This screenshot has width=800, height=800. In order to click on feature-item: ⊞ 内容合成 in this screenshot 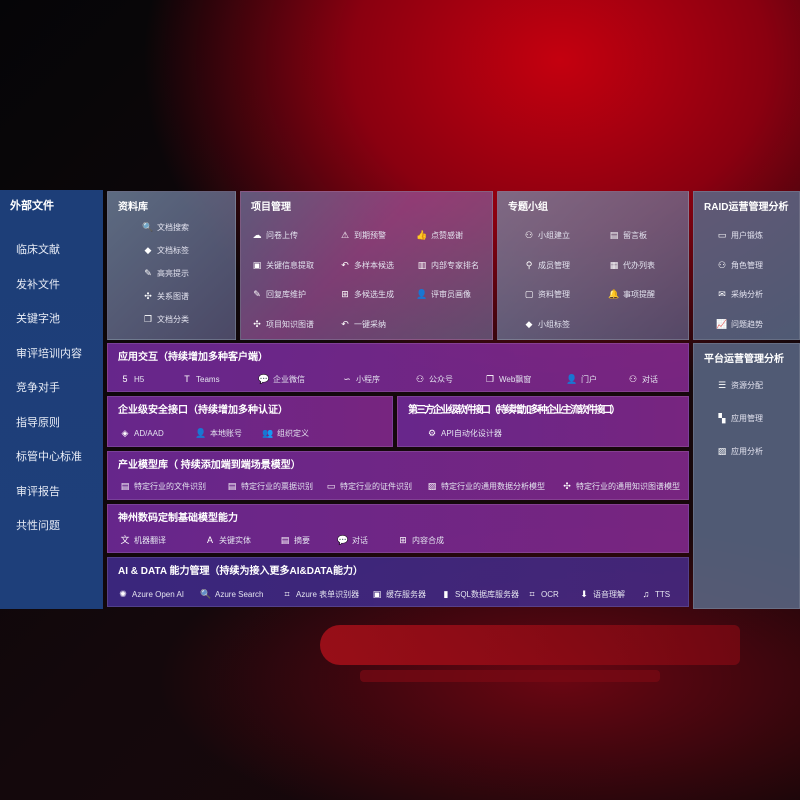, I will do `click(420, 540)`.